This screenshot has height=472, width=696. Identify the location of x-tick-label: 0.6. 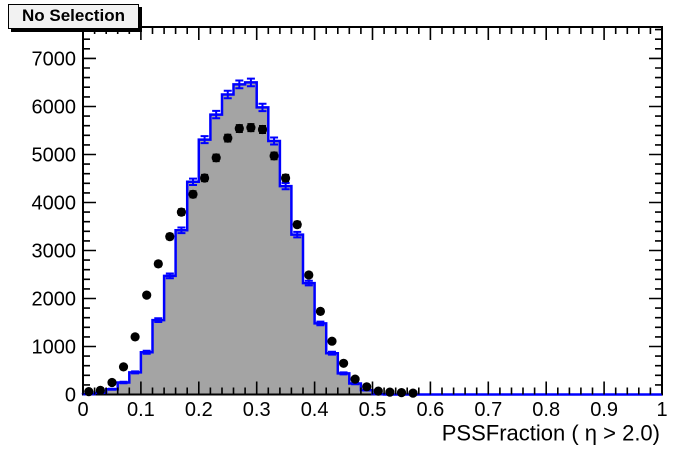
(430, 410).